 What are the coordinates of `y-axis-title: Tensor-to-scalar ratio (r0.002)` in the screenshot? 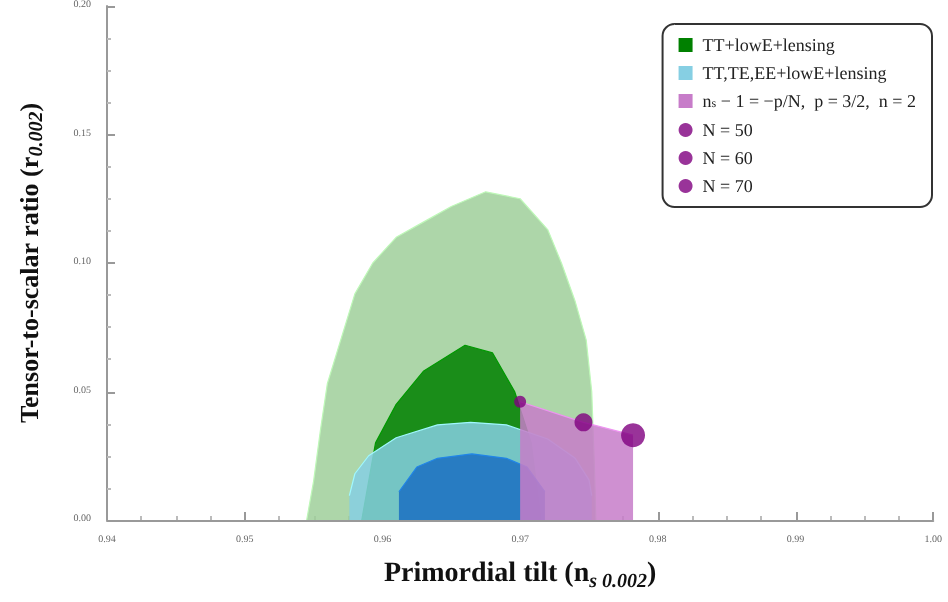 It's located at (31, 262).